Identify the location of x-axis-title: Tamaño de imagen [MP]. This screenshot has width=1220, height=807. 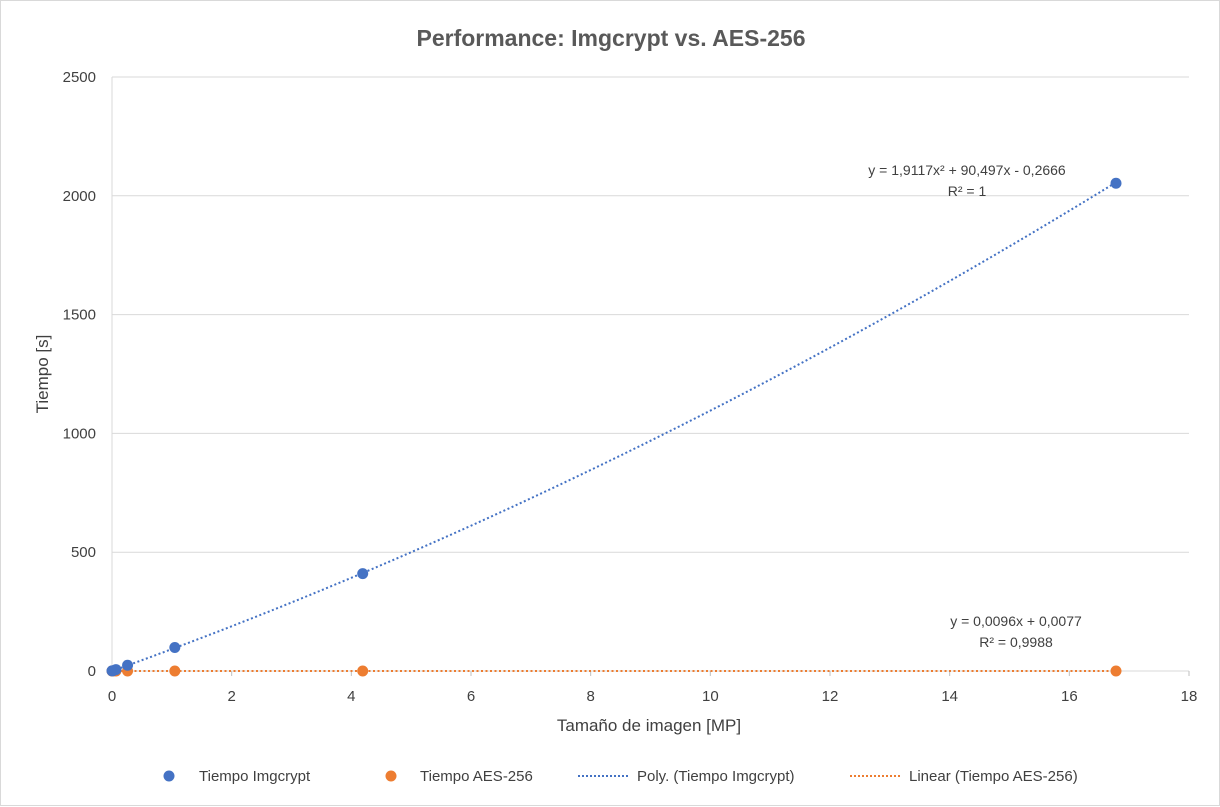
(649, 725).